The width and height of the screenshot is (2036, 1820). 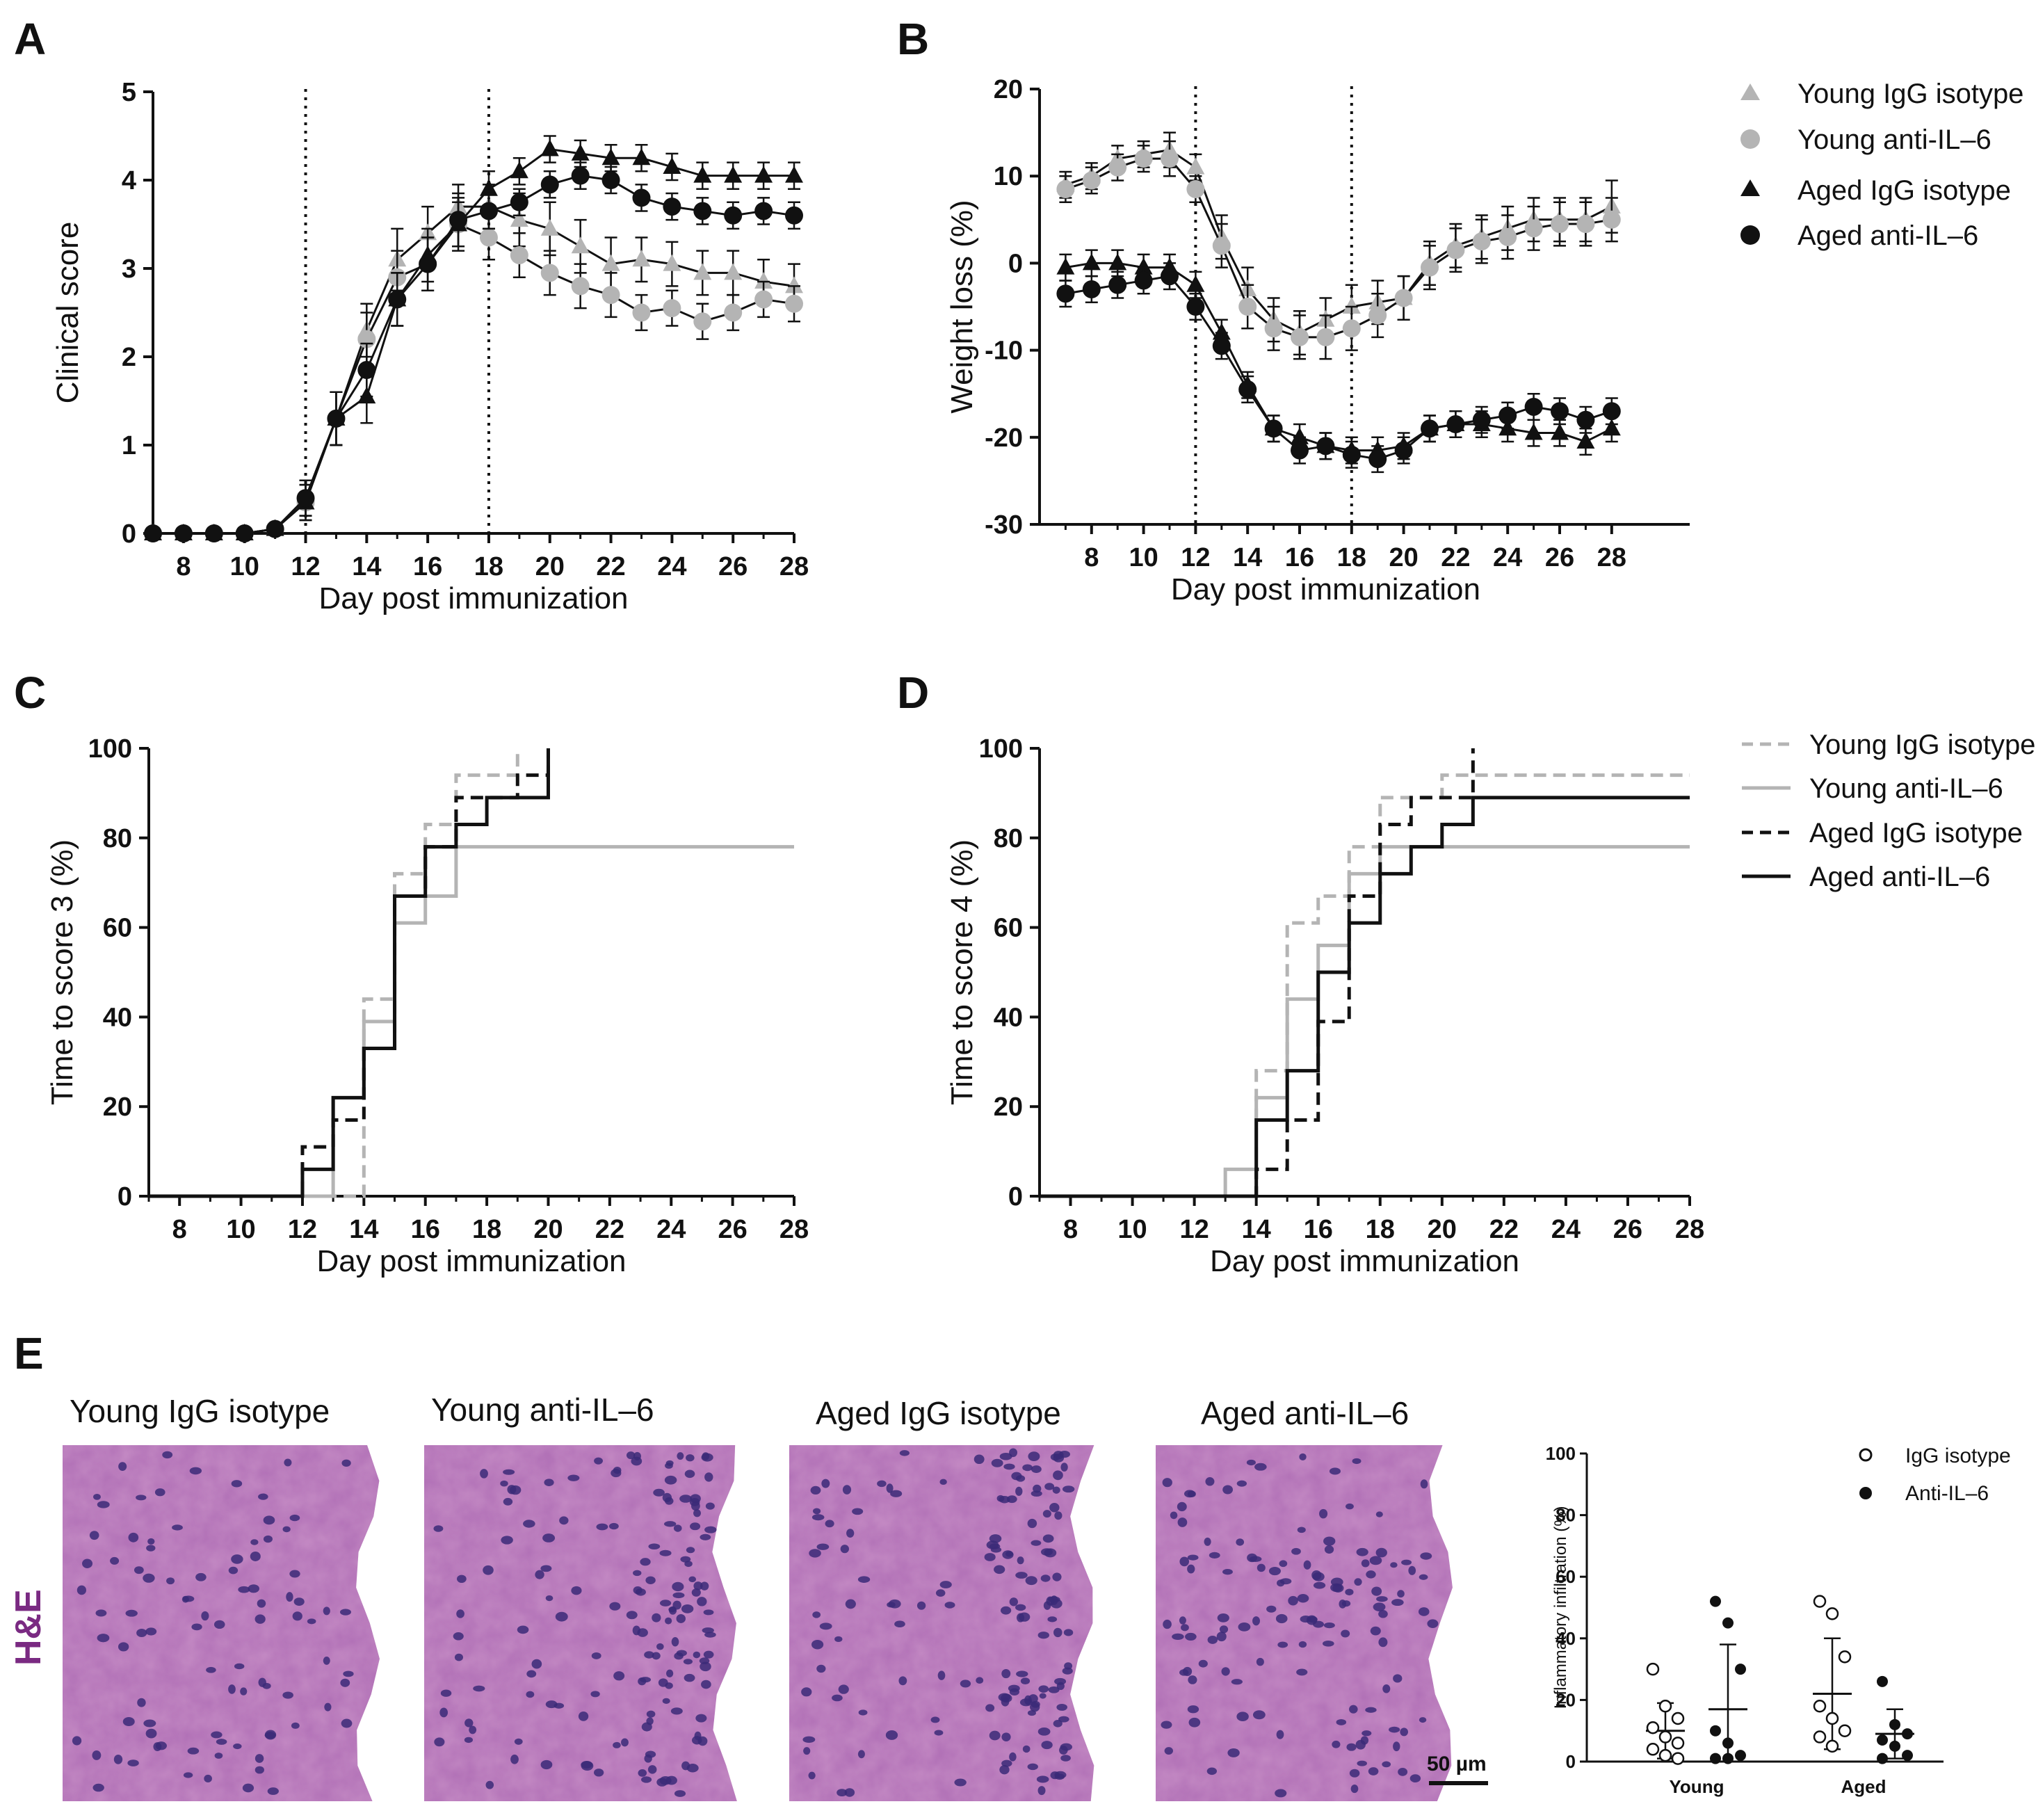 What do you see at coordinates (1143, 557) in the screenshot?
I see `x-tick-label: 10` at bounding box center [1143, 557].